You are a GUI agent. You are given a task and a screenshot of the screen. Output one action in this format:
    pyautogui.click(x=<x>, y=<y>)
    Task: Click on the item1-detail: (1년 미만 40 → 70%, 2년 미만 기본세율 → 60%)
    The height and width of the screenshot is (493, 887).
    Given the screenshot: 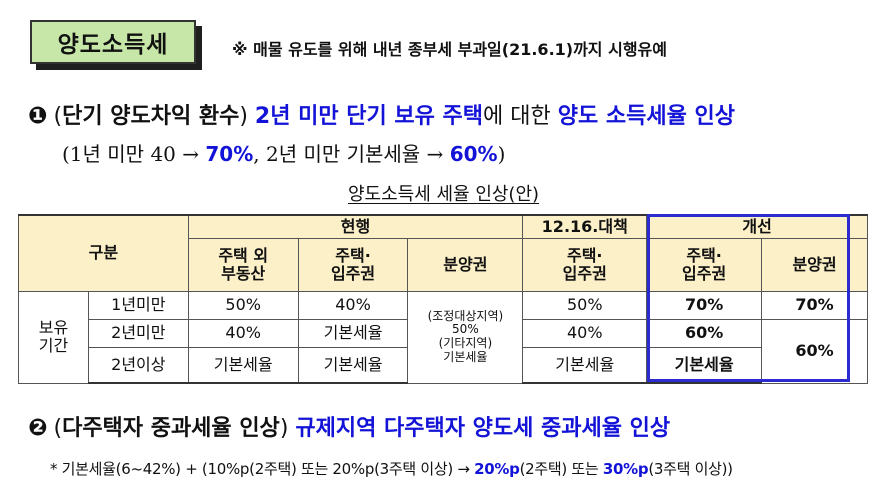 What is the action you would take?
    pyautogui.click(x=283, y=152)
    